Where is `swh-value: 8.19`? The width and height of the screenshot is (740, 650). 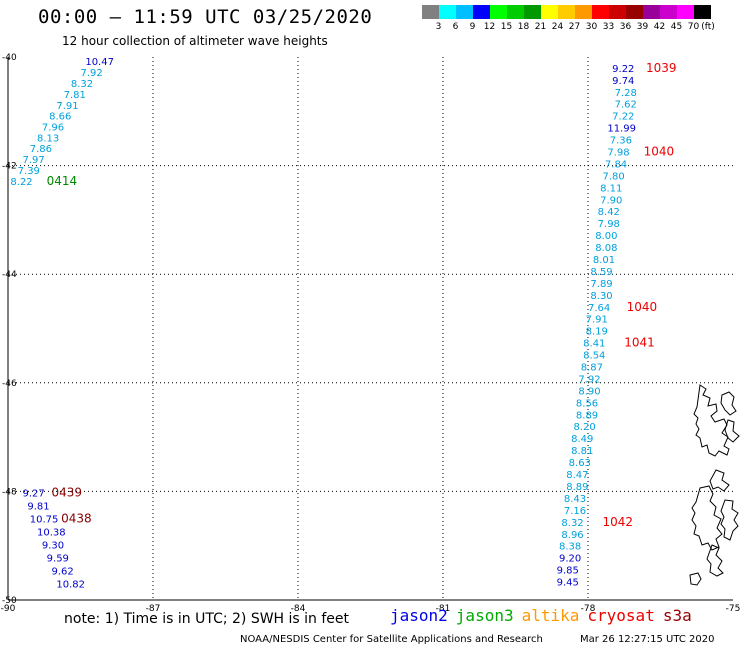
swh-value: 8.19 is located at coordinates (597, 332).